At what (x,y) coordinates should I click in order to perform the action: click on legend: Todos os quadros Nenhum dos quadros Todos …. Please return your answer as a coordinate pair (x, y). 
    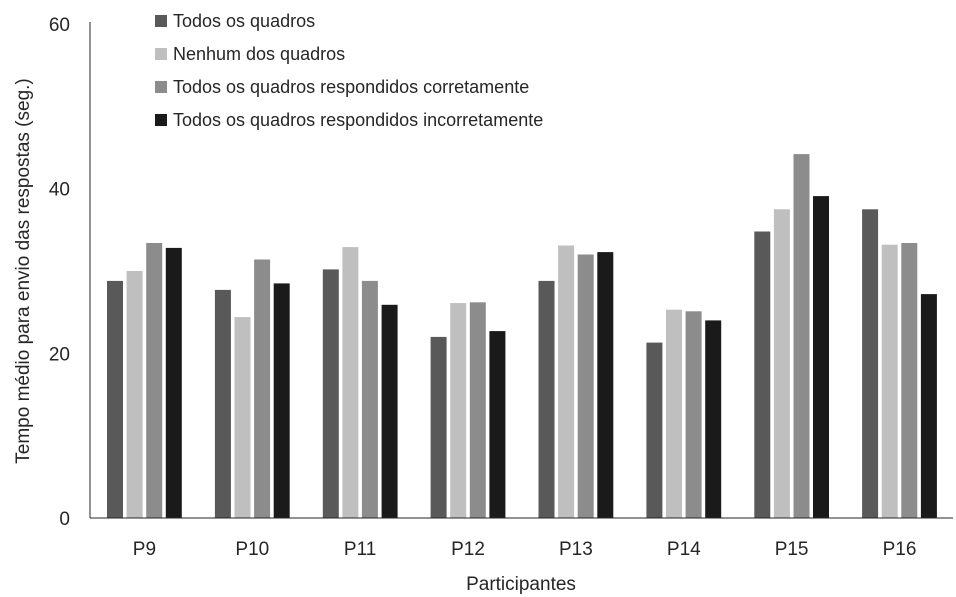
    Looking at the image, I should click on (349, 70).